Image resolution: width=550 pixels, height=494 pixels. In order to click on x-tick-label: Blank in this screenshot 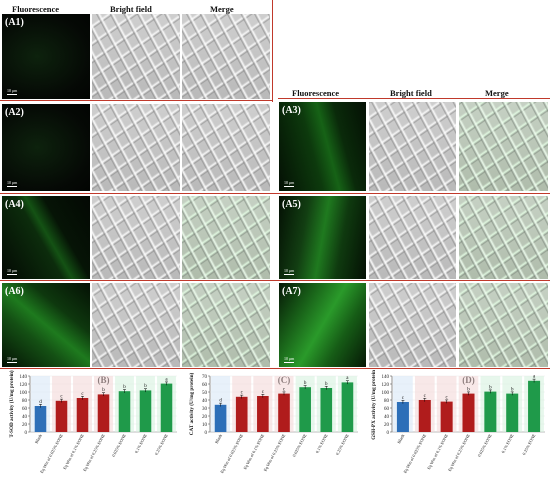, I will do `click(39, 438)`.